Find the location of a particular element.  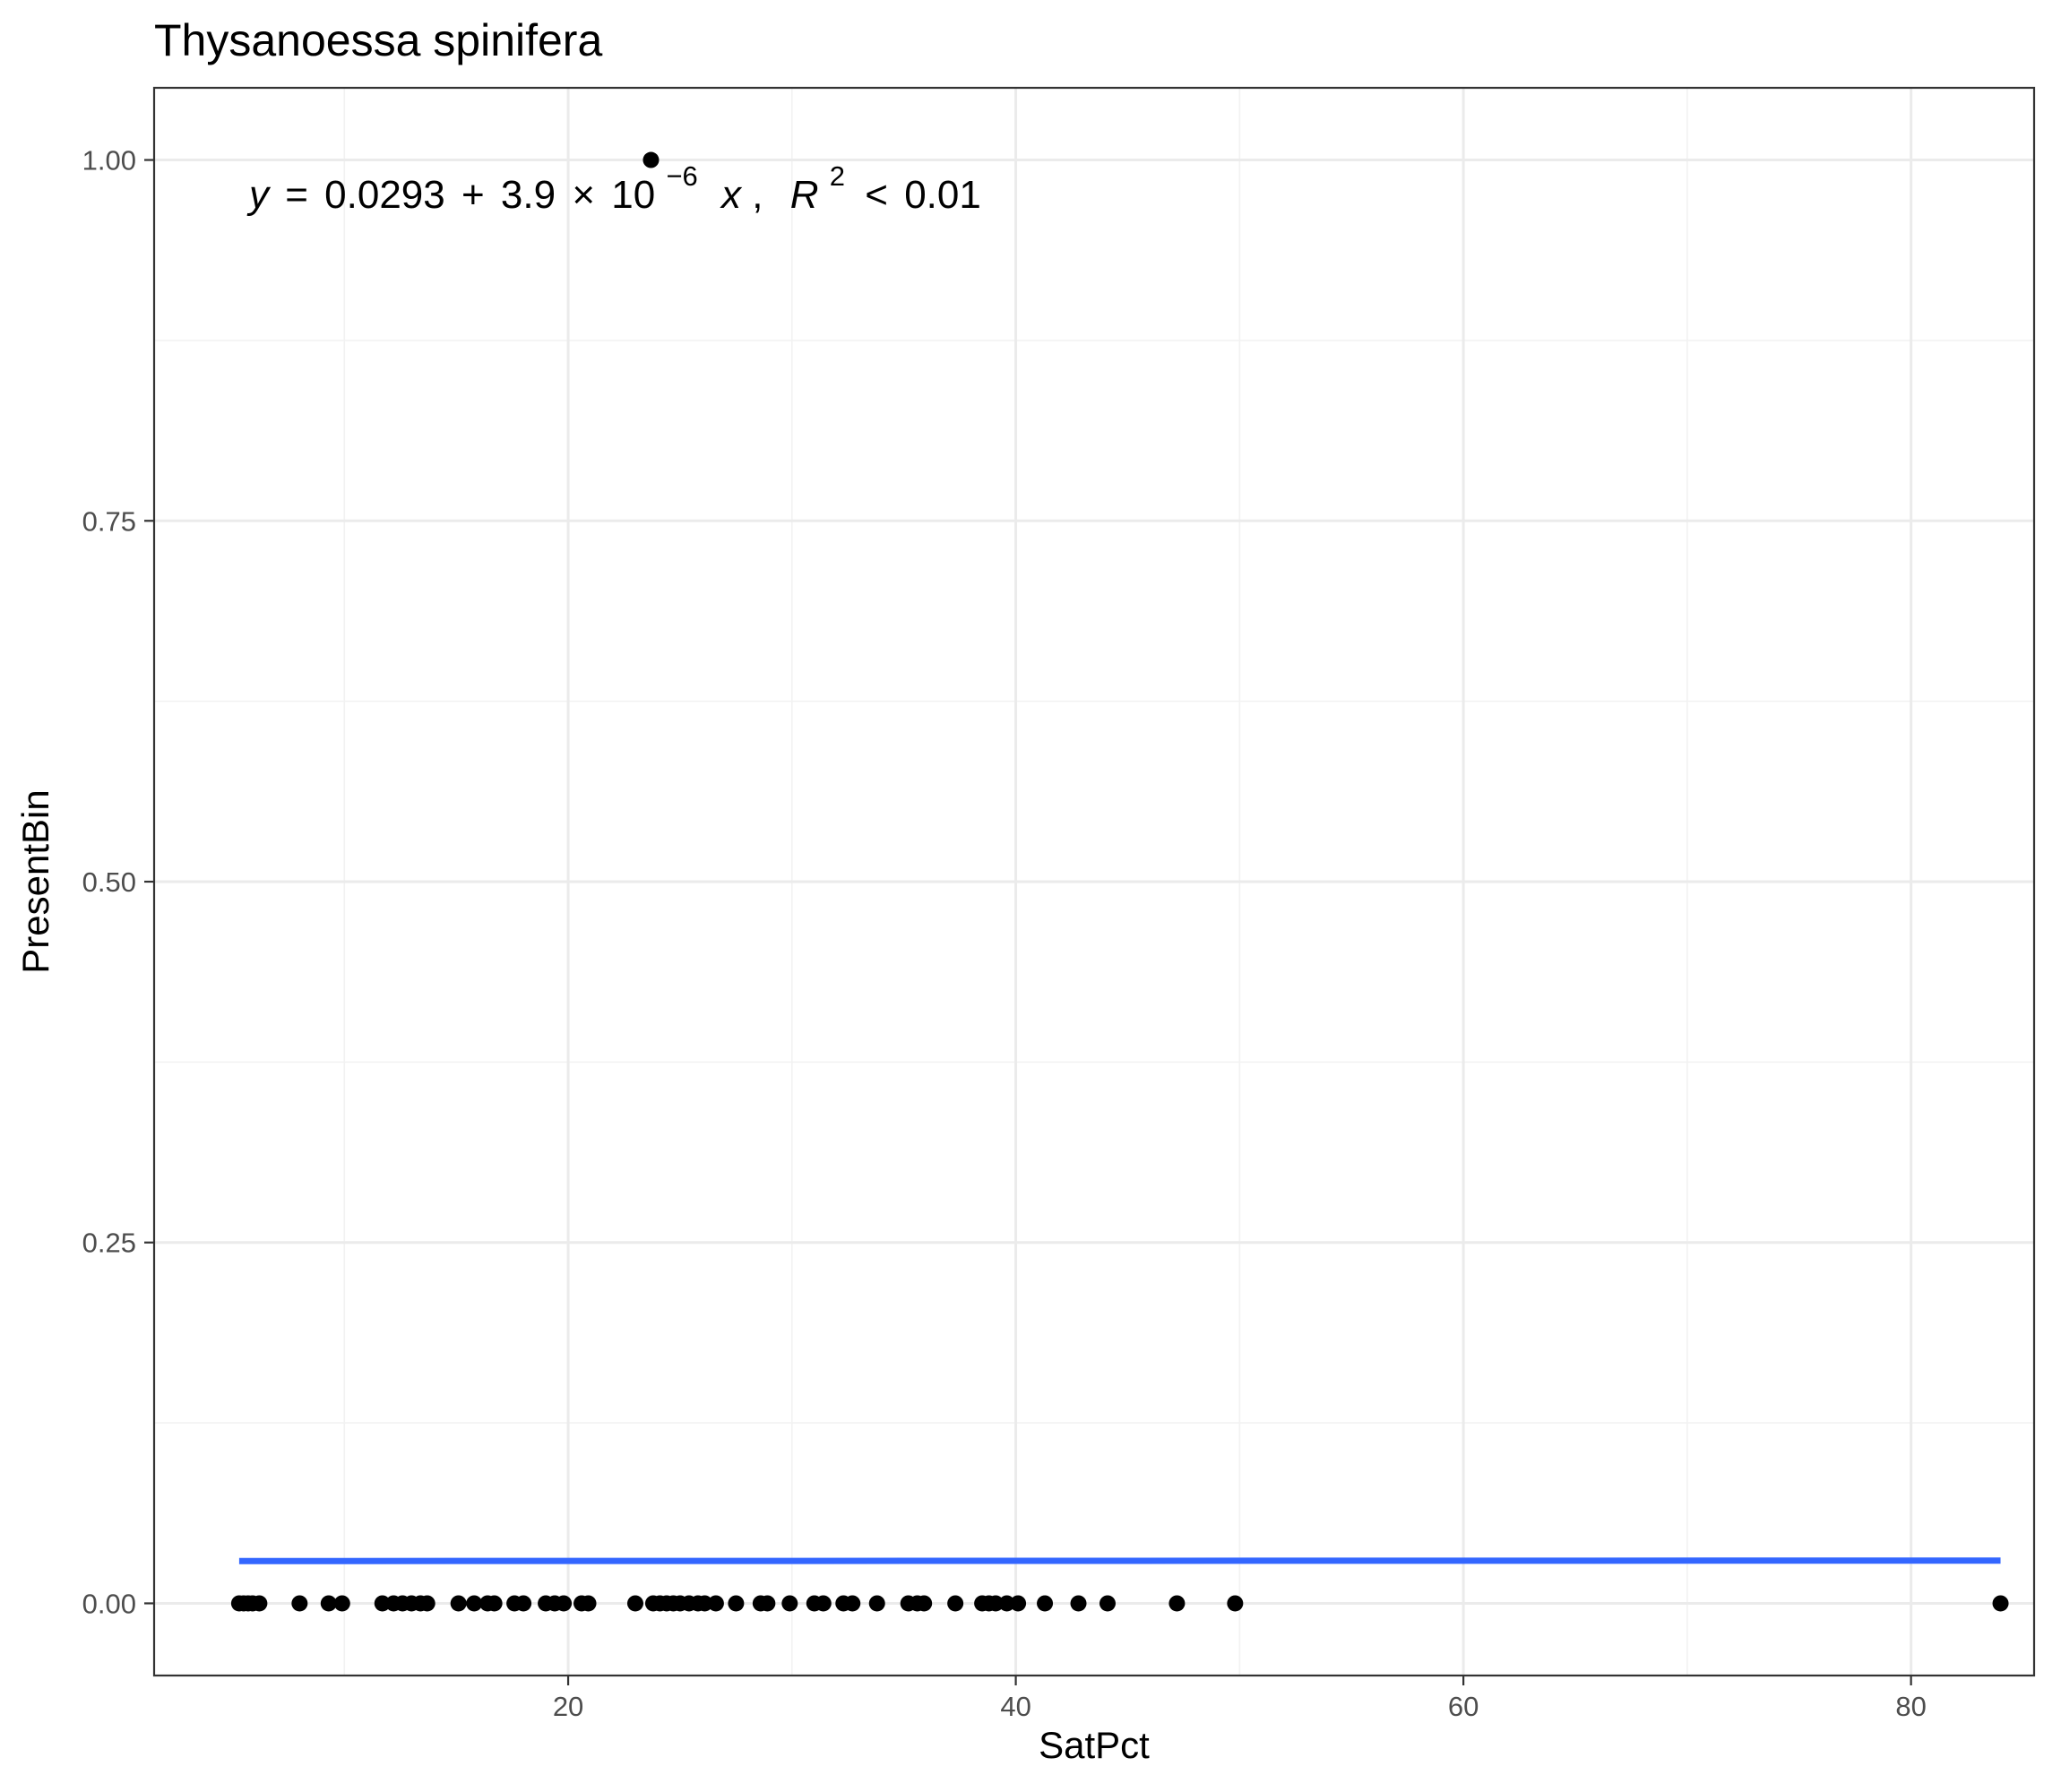

x-axis-title: SatPct is located at coordinates (1094, 1745).